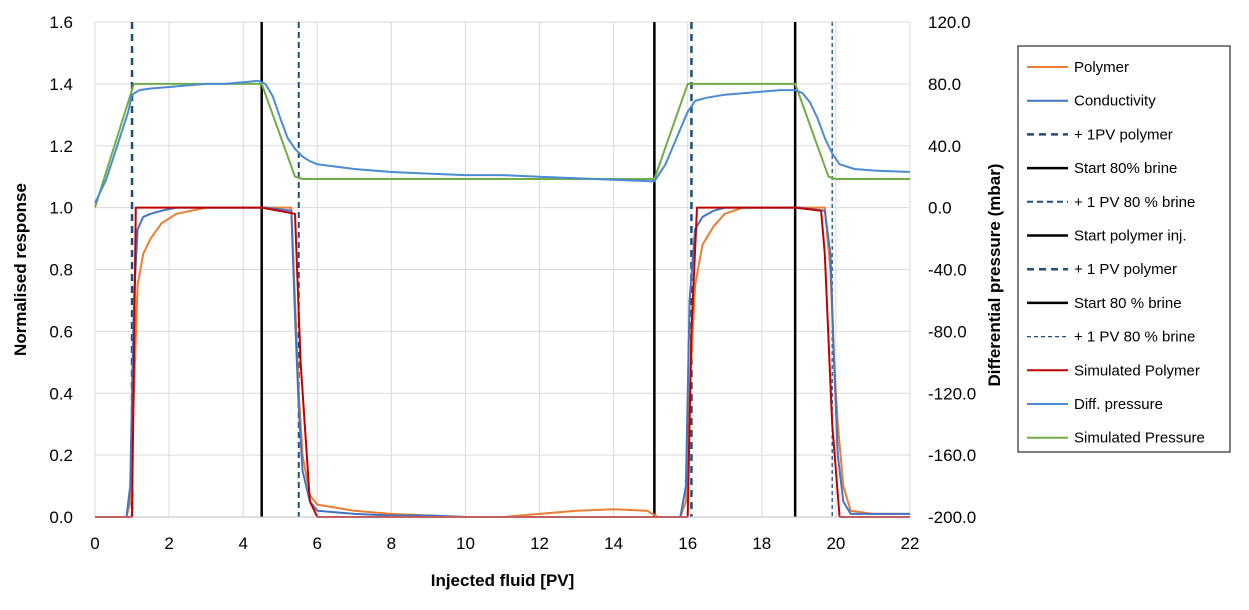  I want to click on y2-tick-label: 40.0, so click(944, 146).